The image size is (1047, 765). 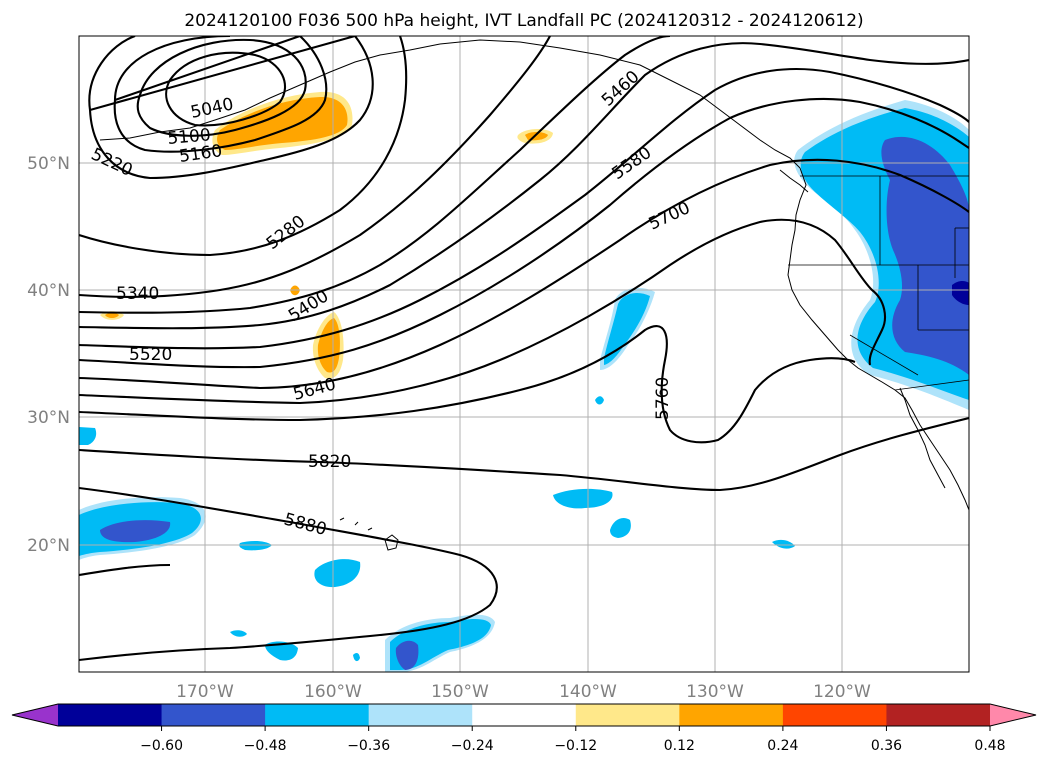 I want to click on colorbar-tick-label: −0.24, so click(x=472, y=746).